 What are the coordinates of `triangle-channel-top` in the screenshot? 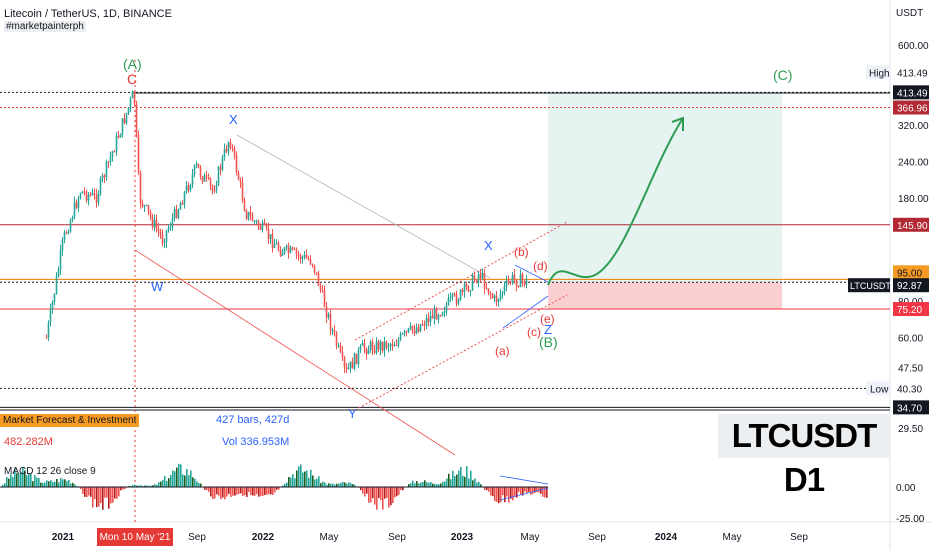 It's located at (461, 281).